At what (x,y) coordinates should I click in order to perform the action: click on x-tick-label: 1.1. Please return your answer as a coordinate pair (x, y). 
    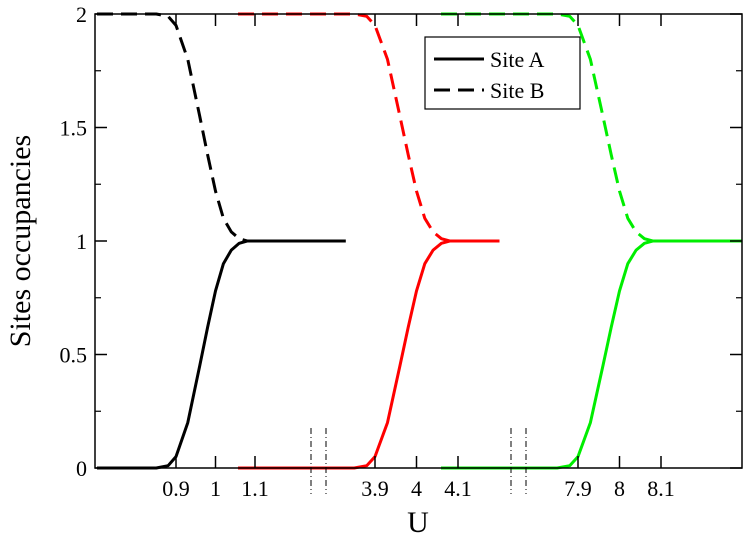
    Looking at the image, I should click on (255, 488).